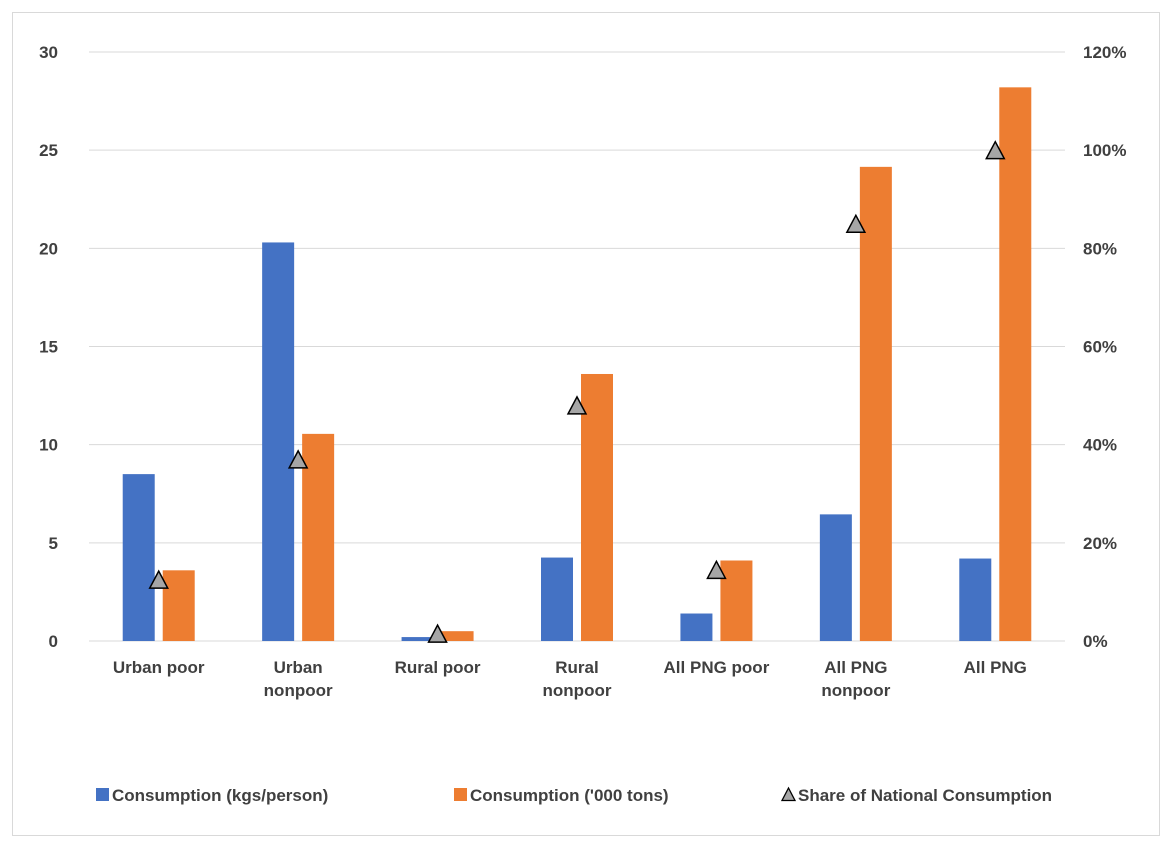 The width and height of the screenshot is (1172, 848). Describe the element at coordinates (298, 679) in the screenshot. I see `category-label: Urban nonpoor` at that location.